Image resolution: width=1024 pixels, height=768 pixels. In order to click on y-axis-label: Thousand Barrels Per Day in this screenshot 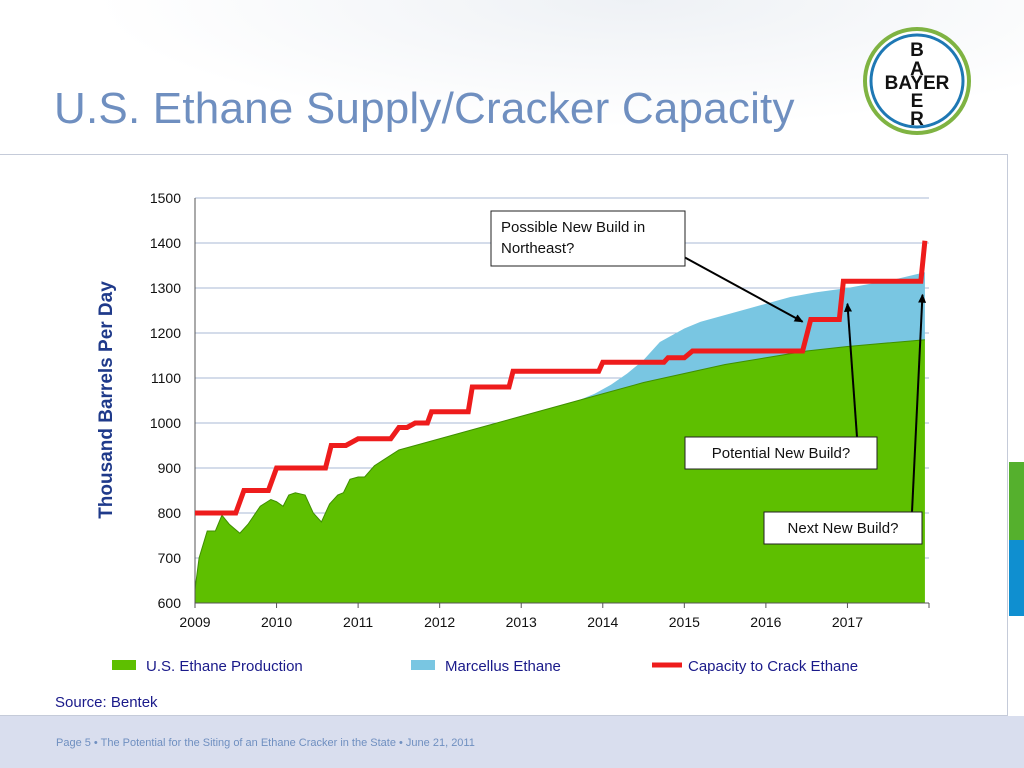, I will do `click(106, 400)`.